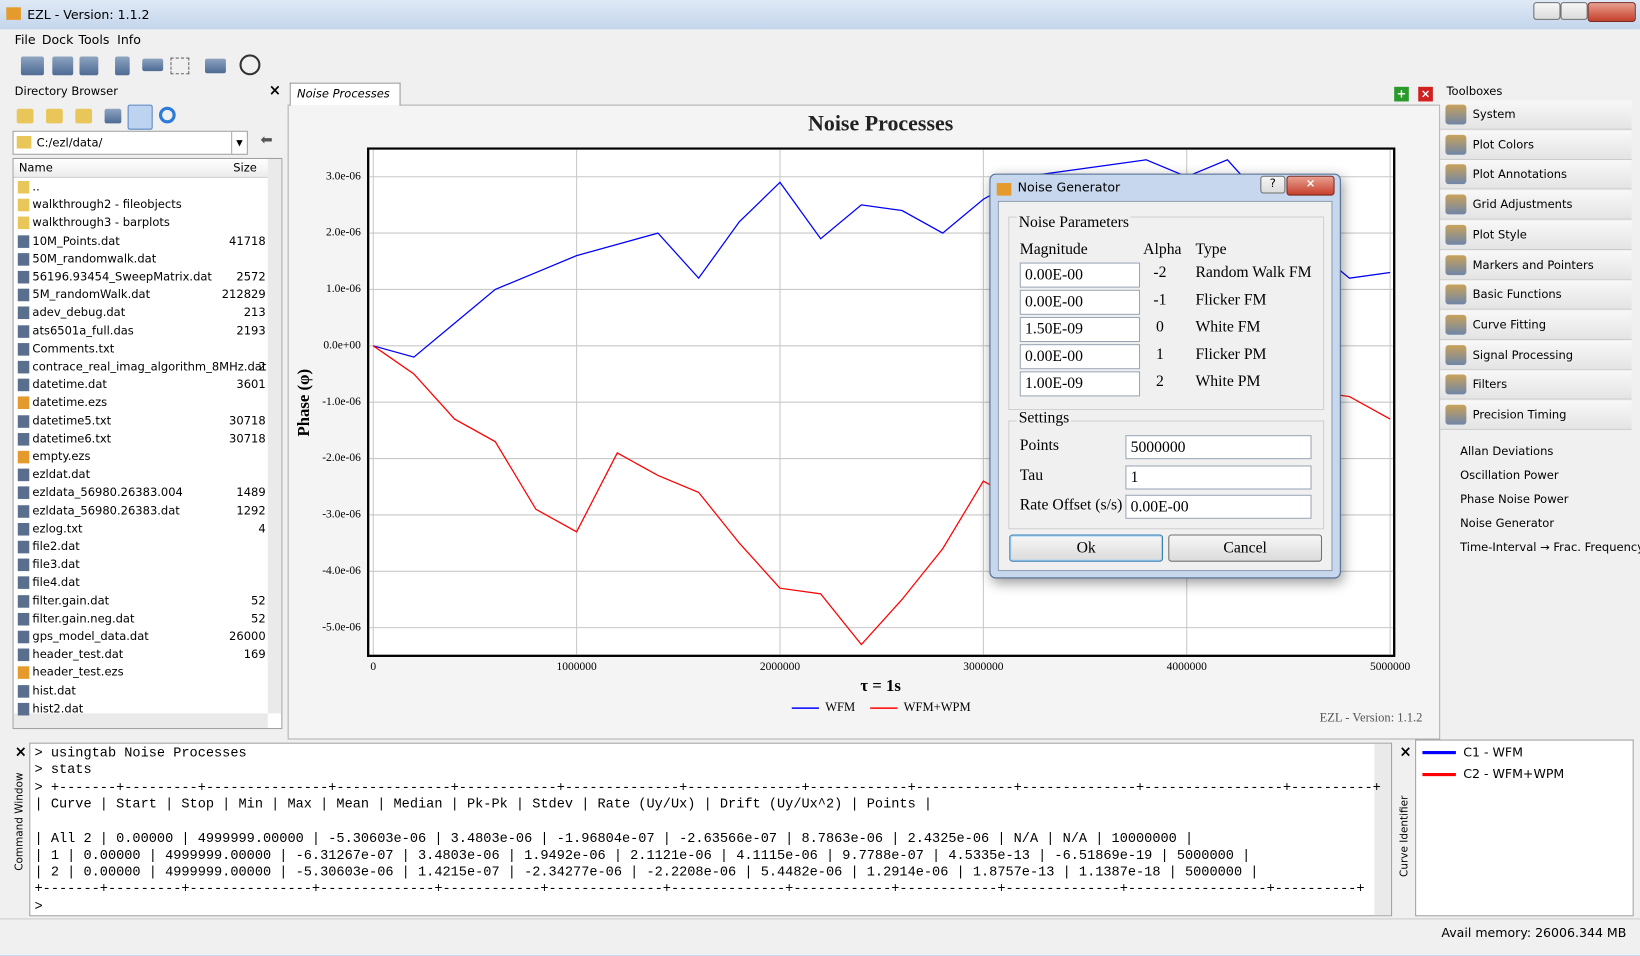  I want to click on close-button, so click(1611, 12).